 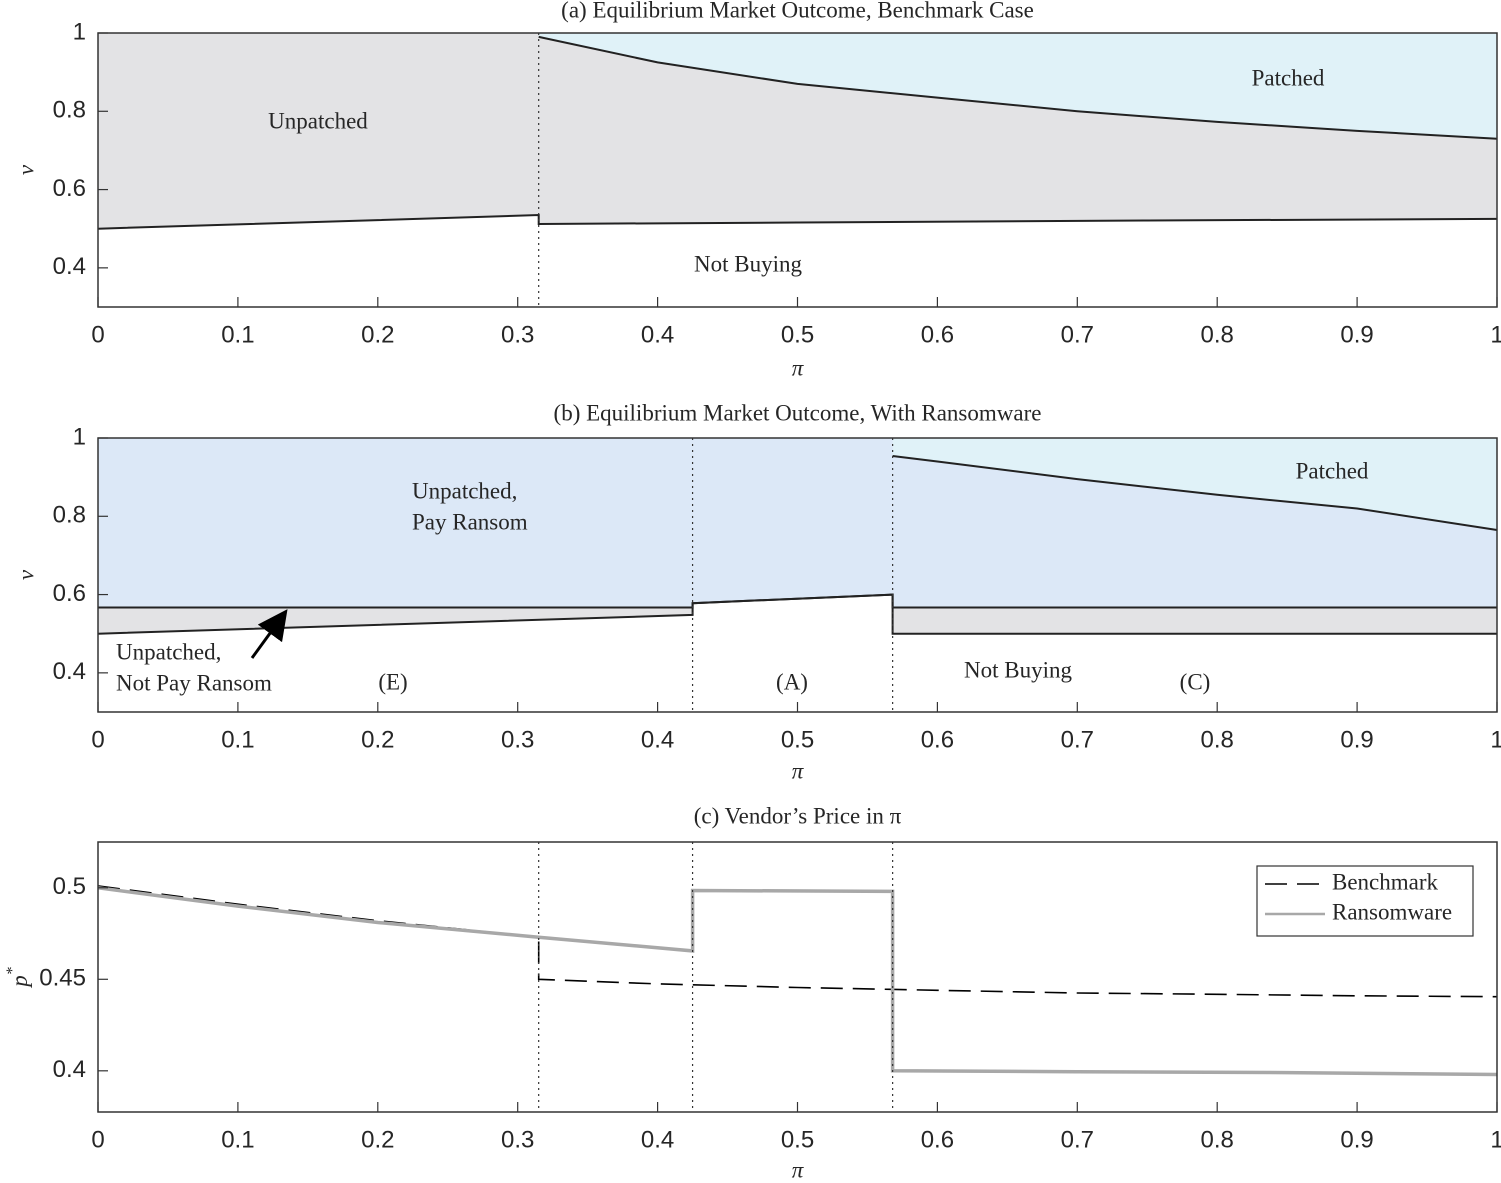 I want to click on region-label: (C), so click(x=1195, y=681).